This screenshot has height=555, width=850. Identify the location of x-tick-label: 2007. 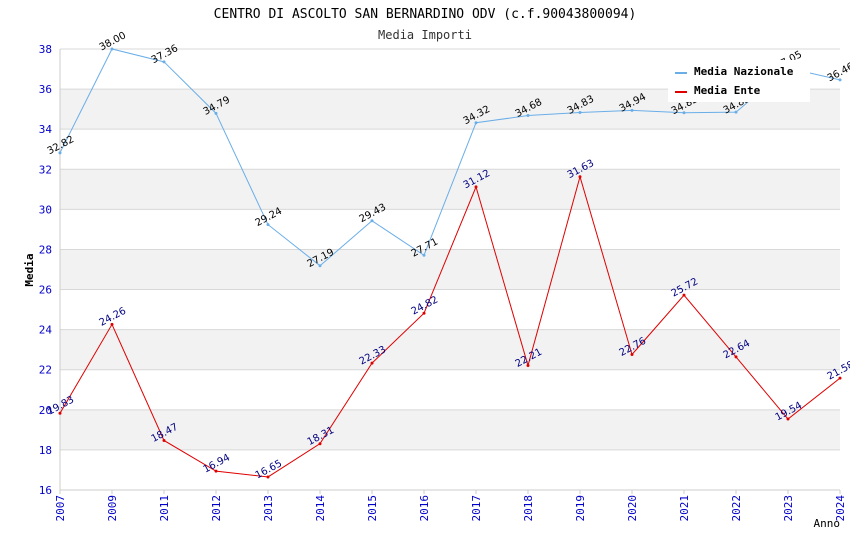
(60, 508).